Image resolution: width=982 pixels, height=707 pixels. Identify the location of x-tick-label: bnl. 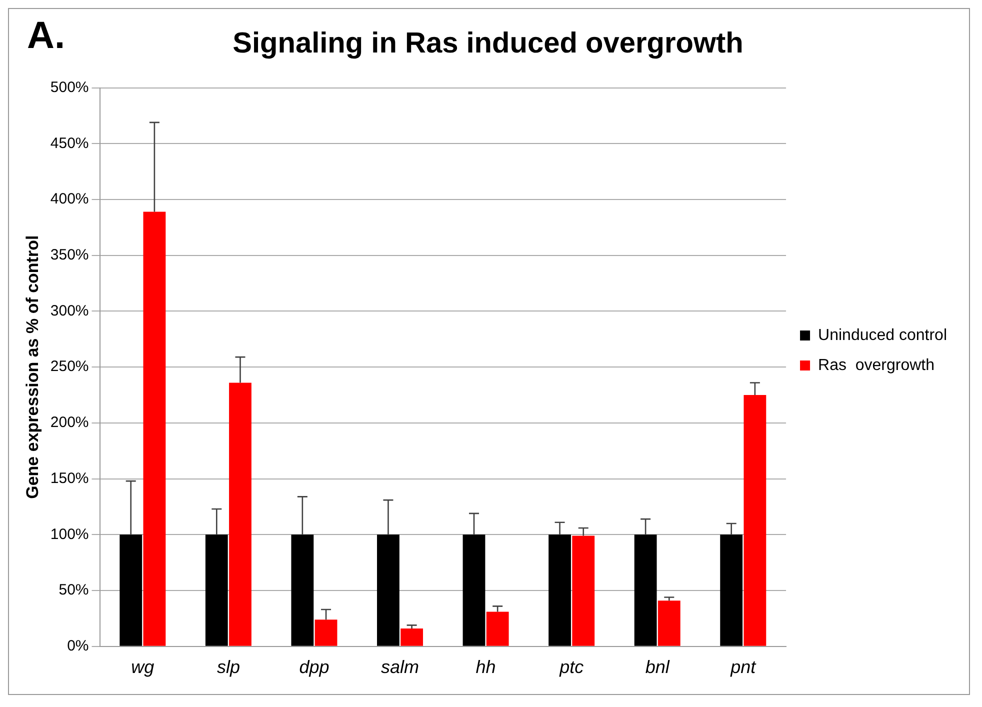
(657, 667).